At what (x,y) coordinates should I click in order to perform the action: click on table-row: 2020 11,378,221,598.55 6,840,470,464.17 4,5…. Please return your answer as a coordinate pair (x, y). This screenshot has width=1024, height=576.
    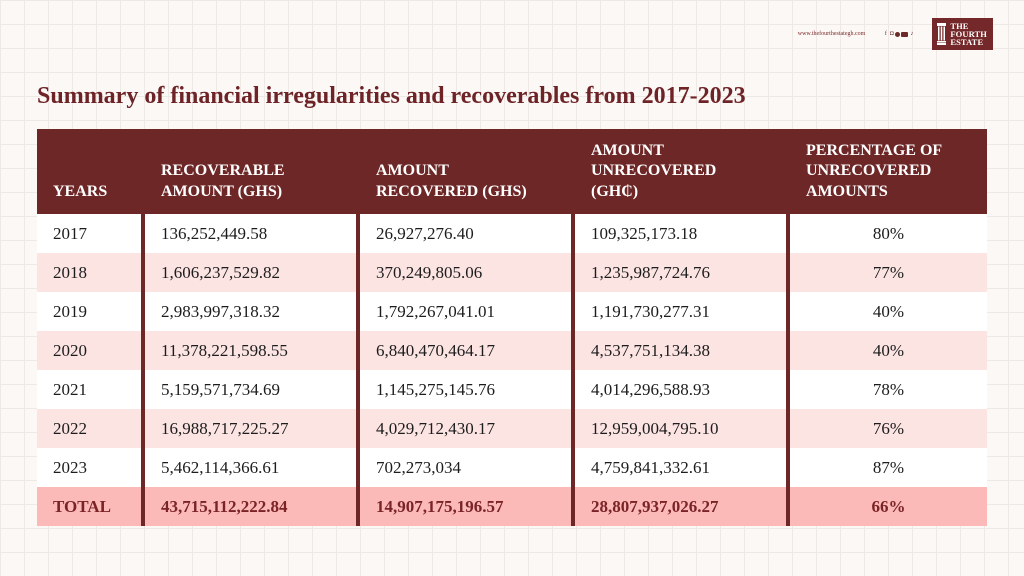
    Looking at the image, I should click on (512, 350).